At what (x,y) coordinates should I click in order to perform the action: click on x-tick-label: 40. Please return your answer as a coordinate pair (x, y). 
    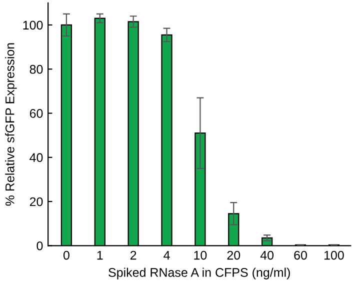
    Looking at the image, I should click on (267, 255).